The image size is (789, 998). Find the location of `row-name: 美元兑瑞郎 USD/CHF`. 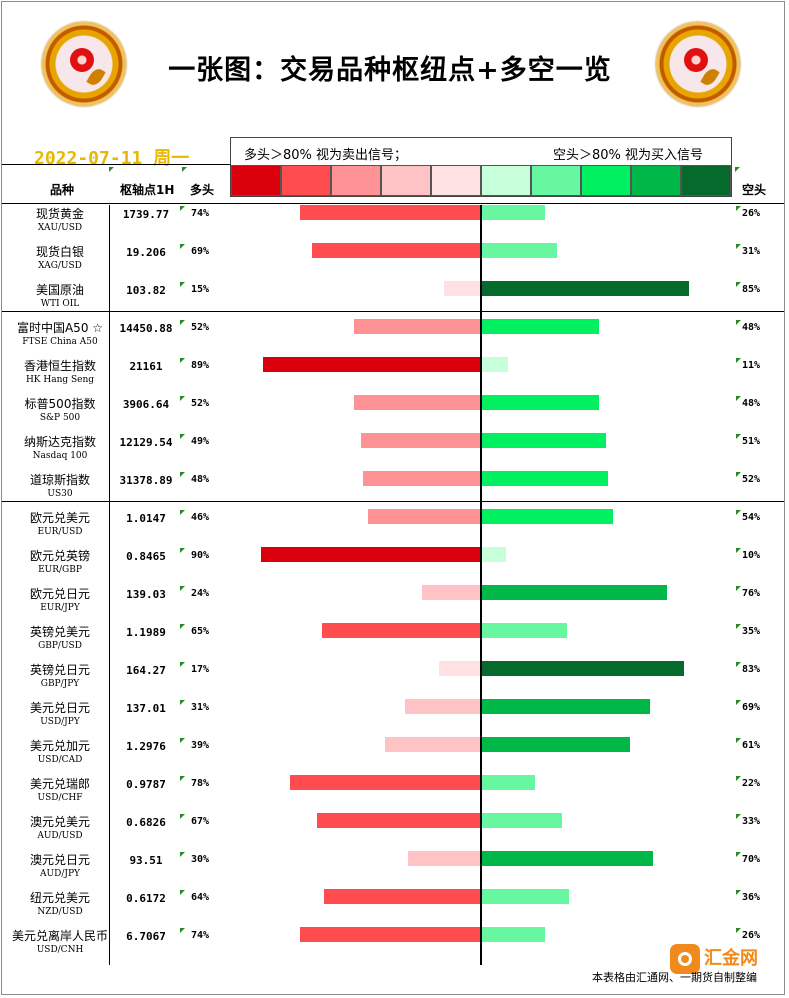

row-name: 美元兑瑞郎 USD/CHF is located at coordinates (60, 791).